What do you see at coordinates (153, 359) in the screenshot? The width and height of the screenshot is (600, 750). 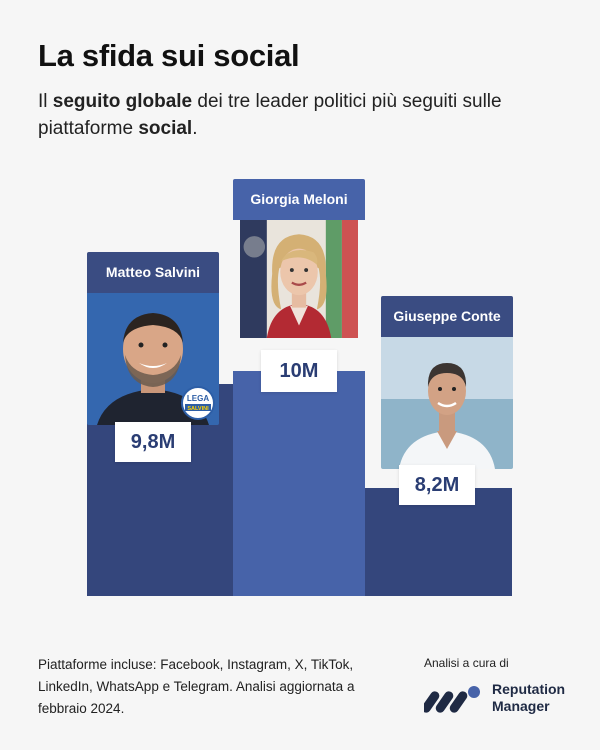 I see `leader-photo: LEGA SALVINI` at bounding box center [153, 359].